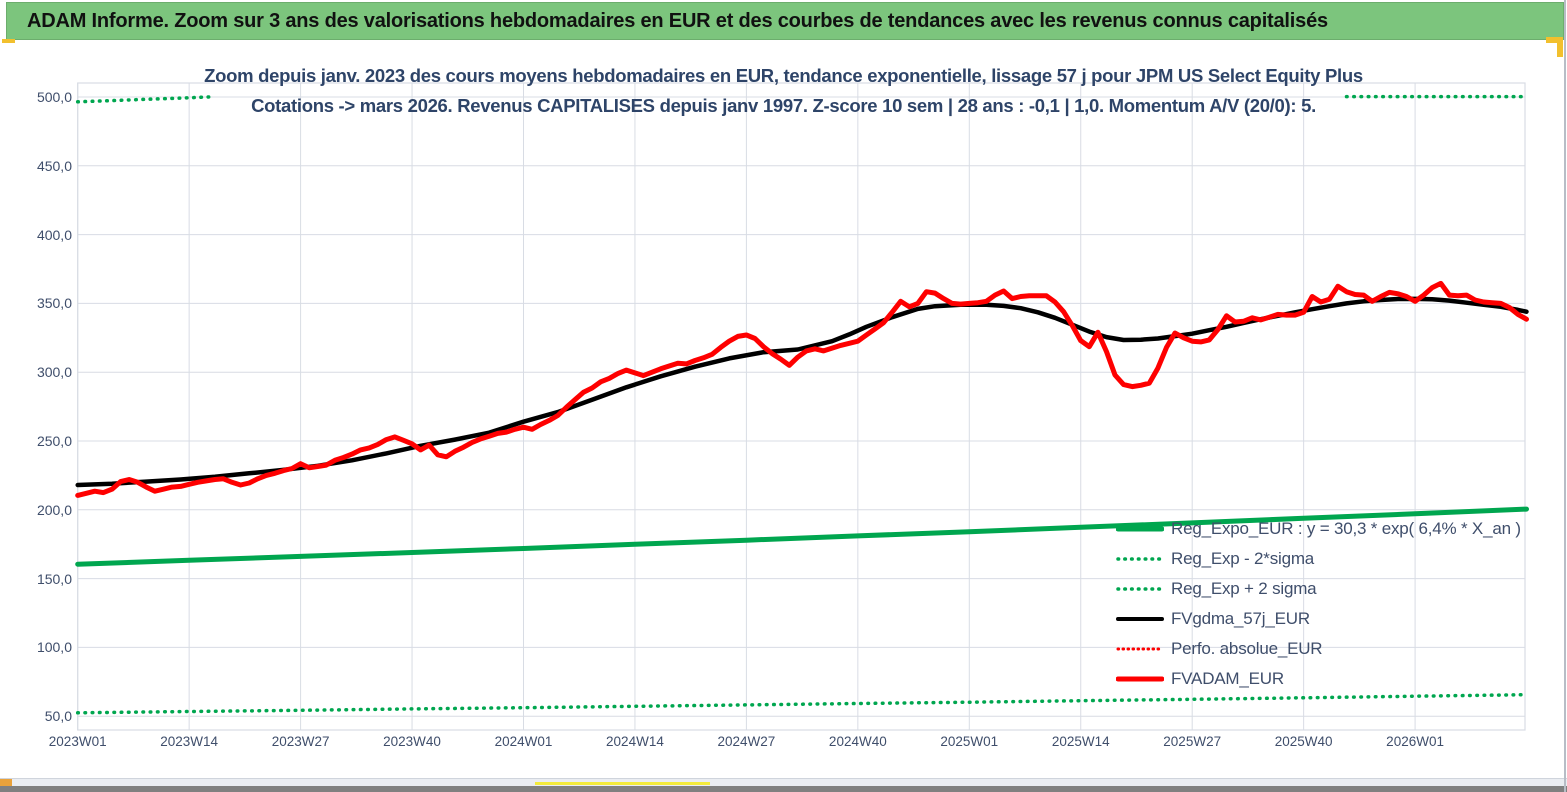 The width and height of the screenshot is (1567, 792). I want to click on y-tick-label: 100,0, so click(54, 647).